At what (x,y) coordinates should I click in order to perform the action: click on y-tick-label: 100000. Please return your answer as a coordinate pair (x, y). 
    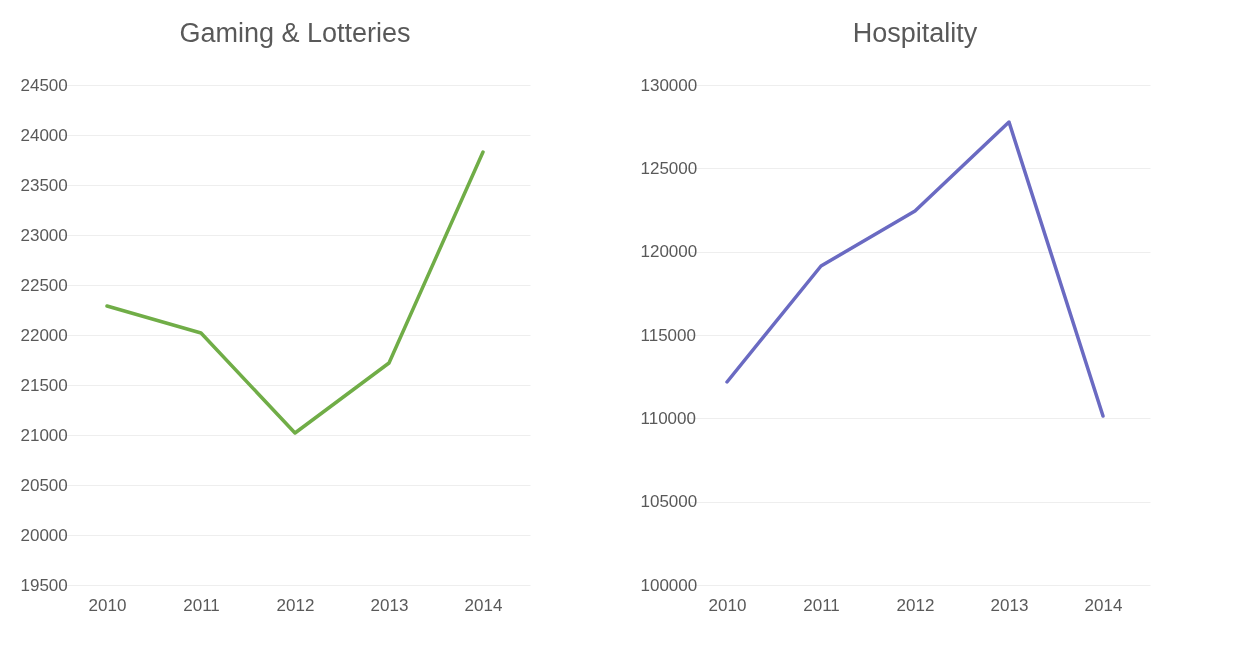
    Looking at the image, I should click on (669, 585).